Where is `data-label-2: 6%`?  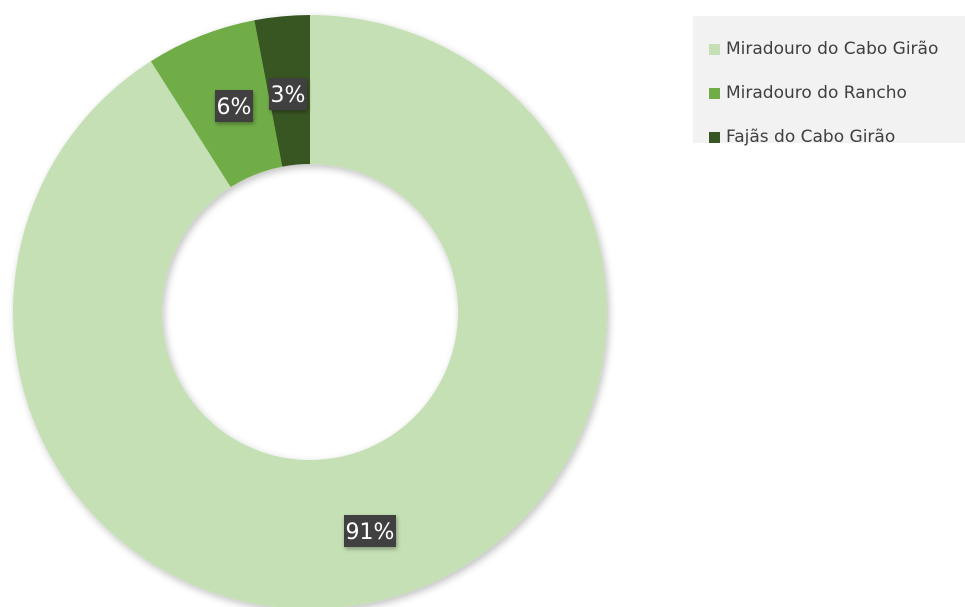 data-label-2: 6% is located at coordinates (234, 106).